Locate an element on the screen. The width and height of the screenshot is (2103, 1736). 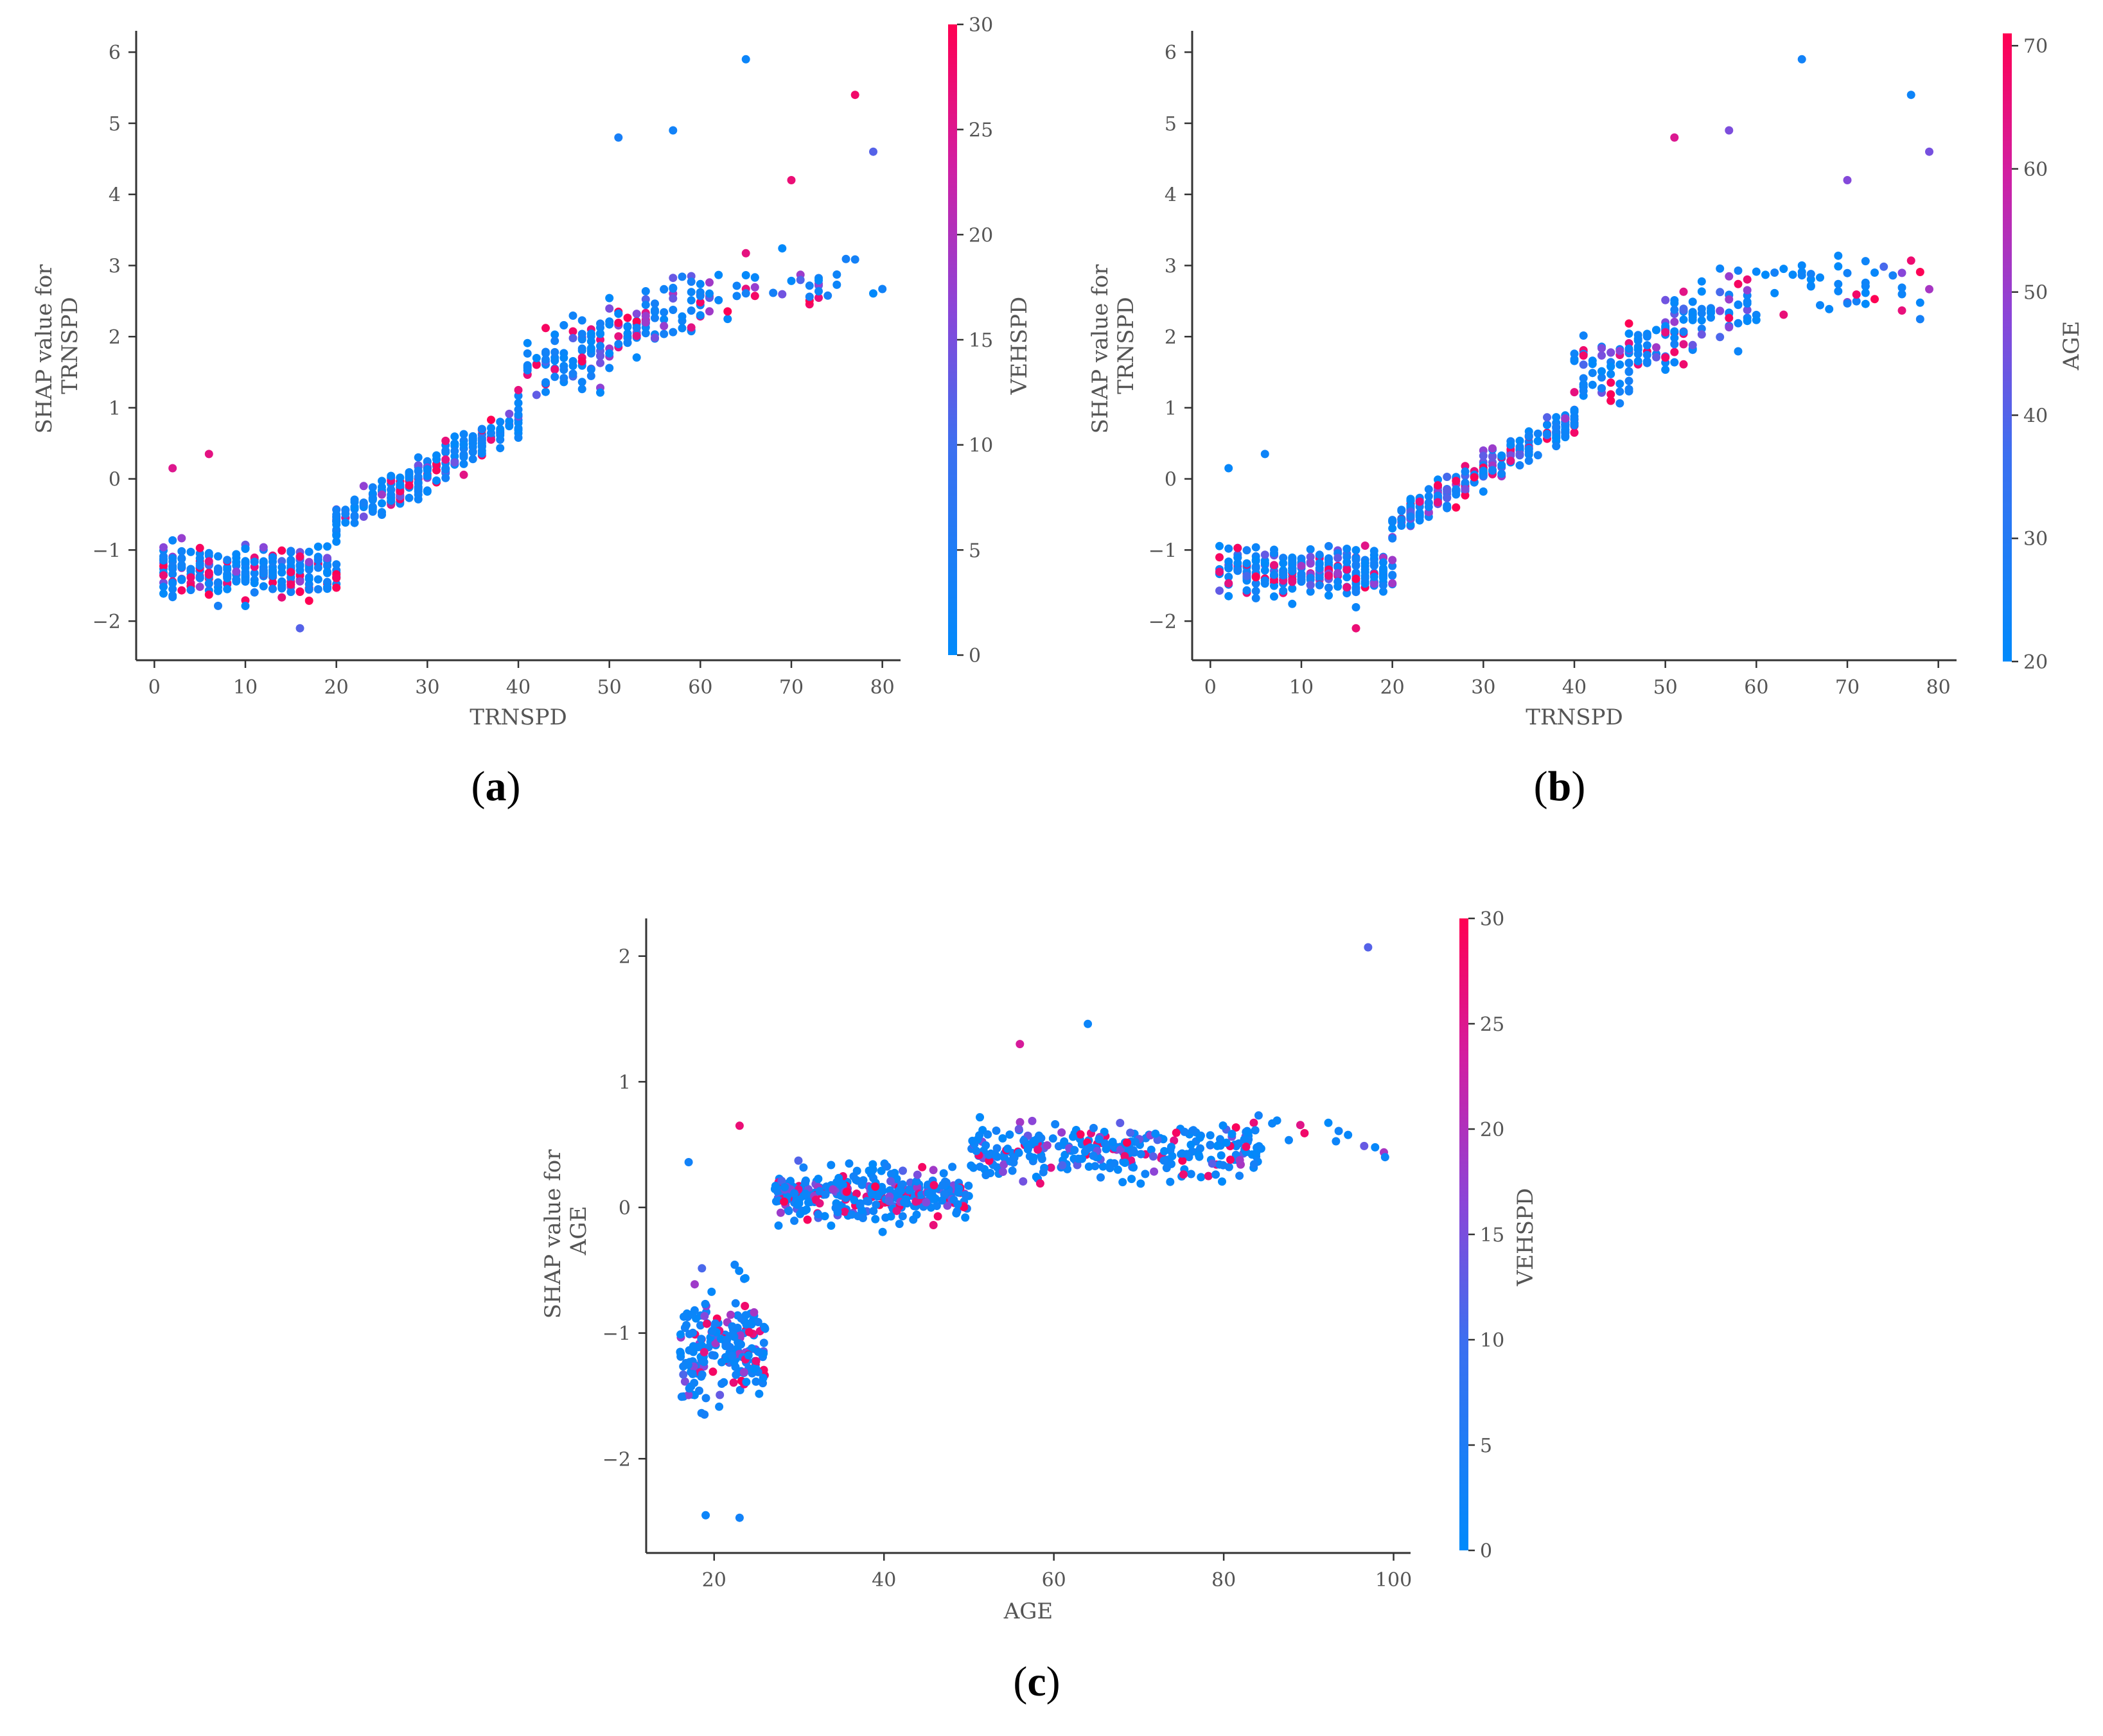
panel-b-caption-letter: b is located at coordinates (1560, 786).